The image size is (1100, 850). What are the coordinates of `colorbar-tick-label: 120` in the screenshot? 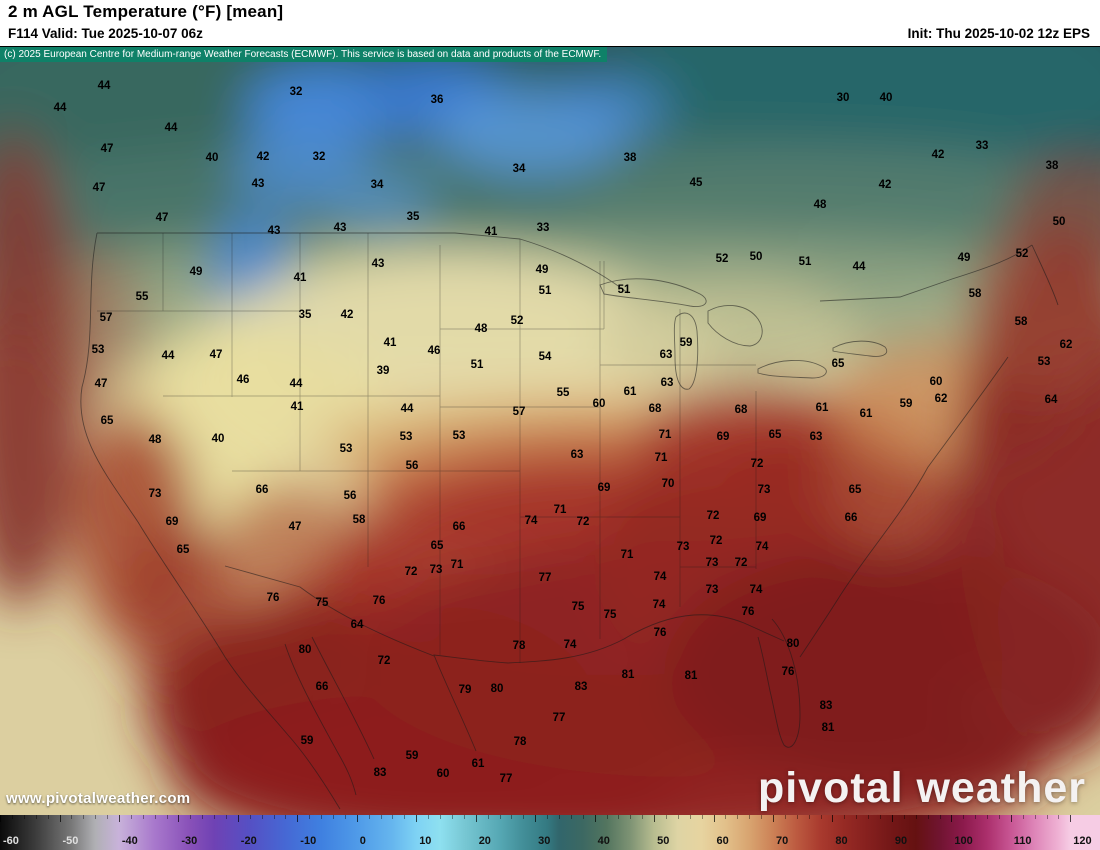 It's located at (1082, 841).